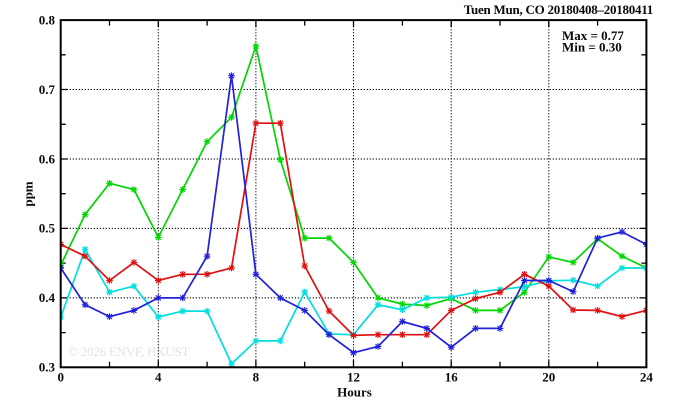 The width and height of the screenshot is (674, 409). Describe the element at coordinates (47, 297) in the screenshot. I see `svg-text: 0.4` at that location.